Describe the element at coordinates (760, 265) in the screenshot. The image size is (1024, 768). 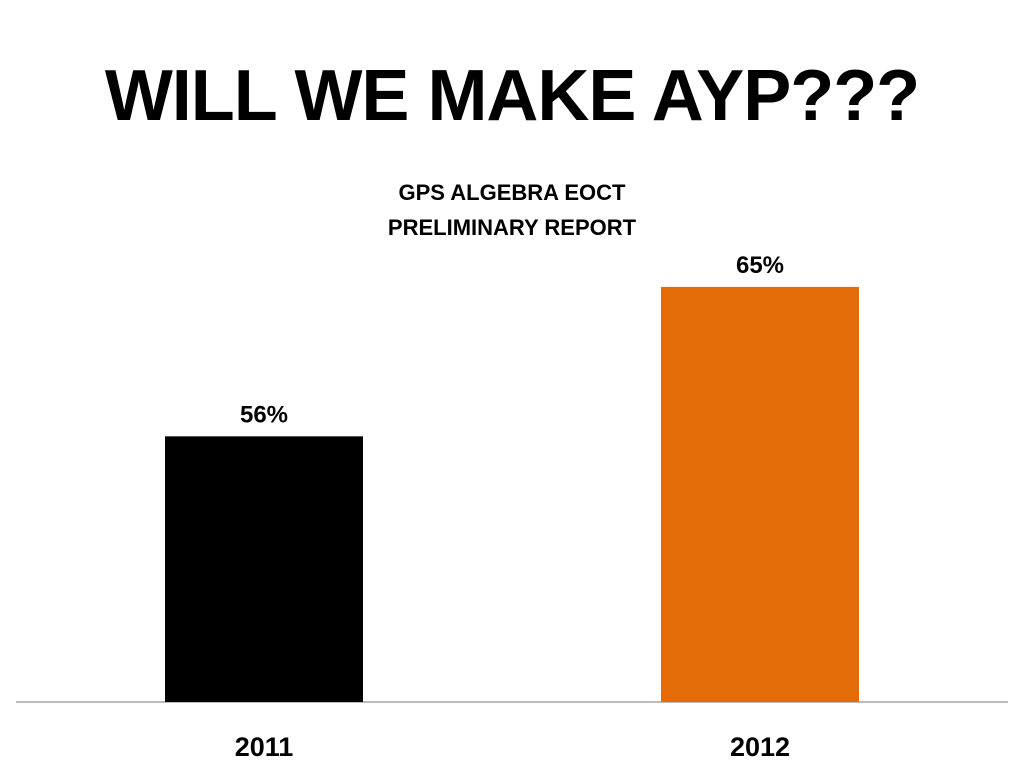
I see `value-label-2012: 65%` at that location.